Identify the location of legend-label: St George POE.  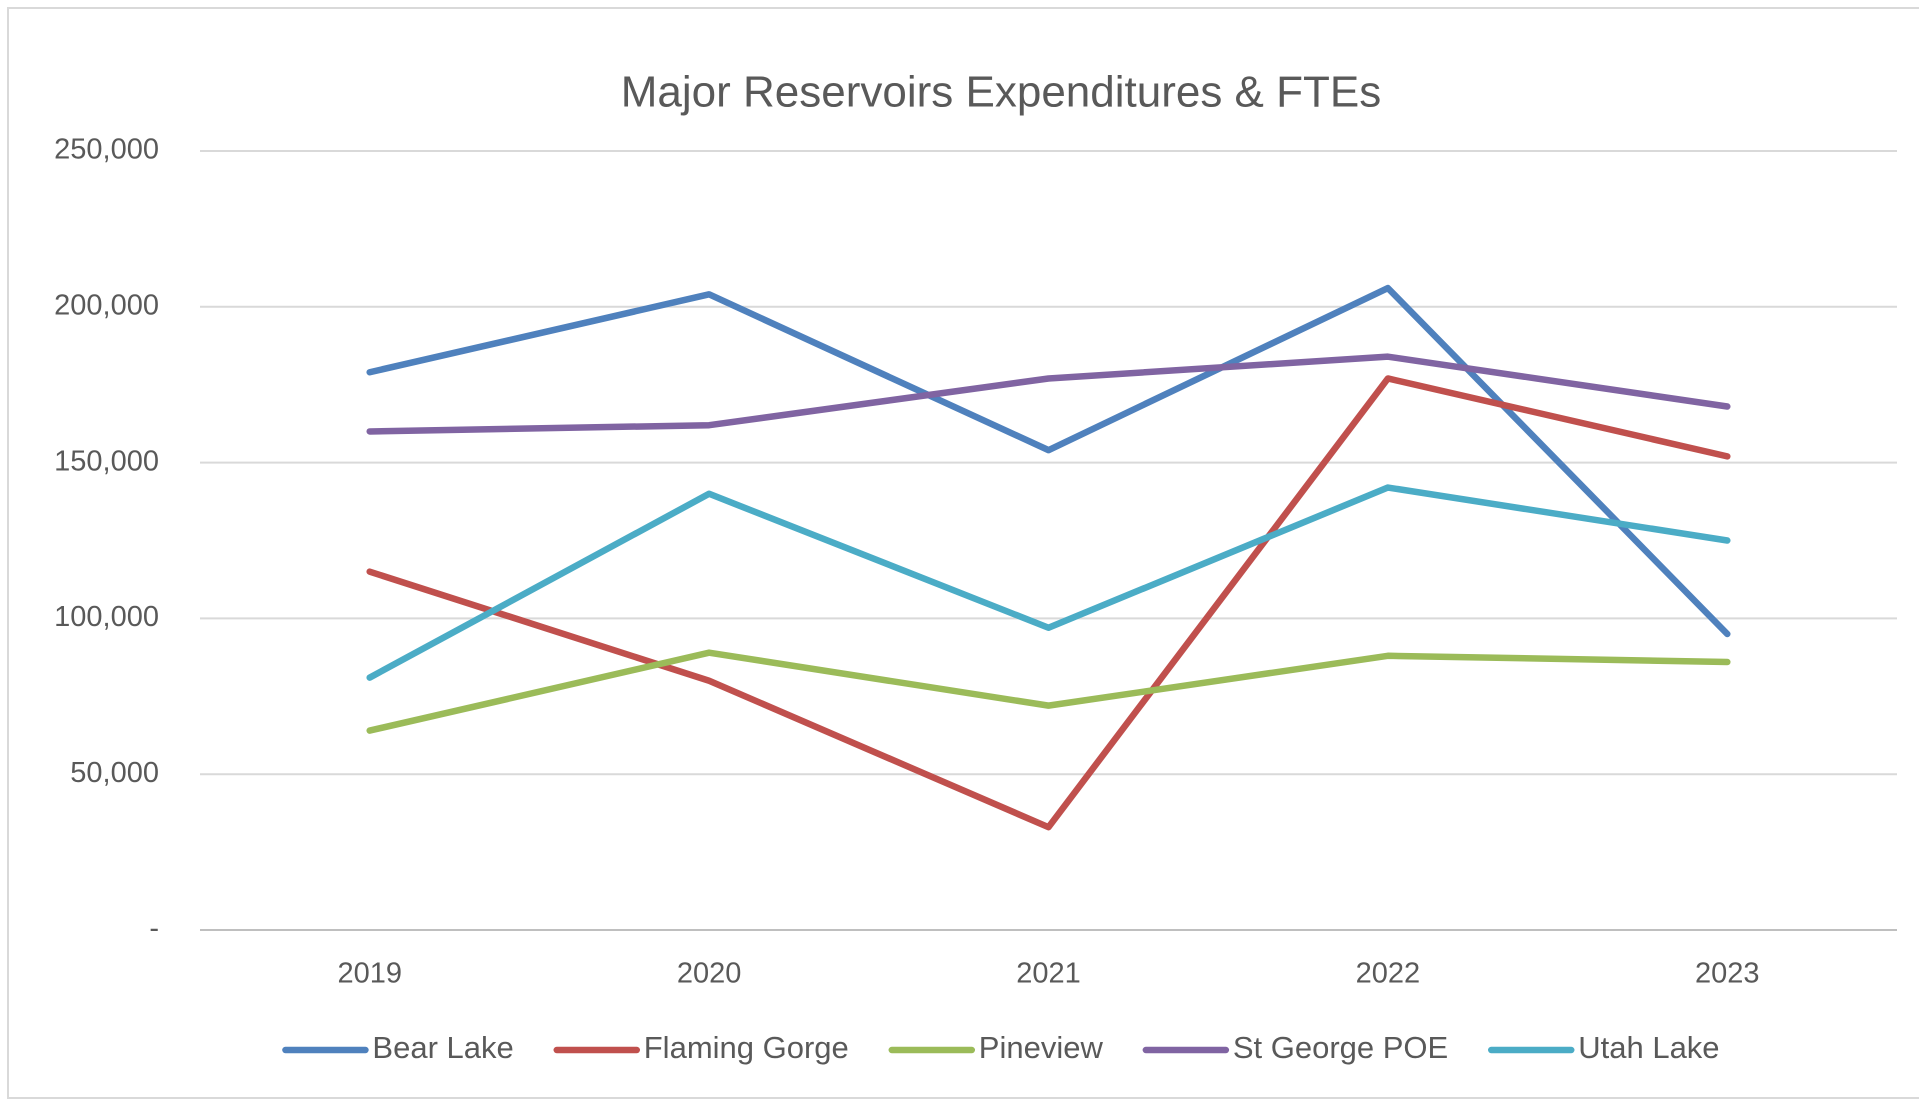
(1340, 1047).